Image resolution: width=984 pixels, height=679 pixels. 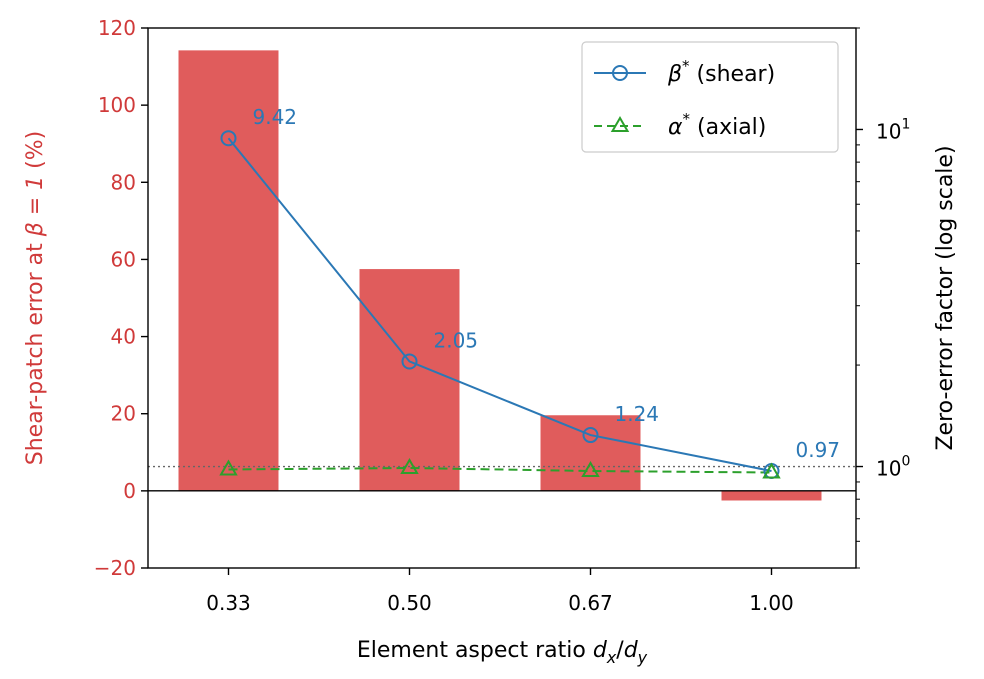 What do you see at coordinates (409, 603) in the screenshot?
I see `x-tick-label-1: 0.50` at bounding box center [409, 603].